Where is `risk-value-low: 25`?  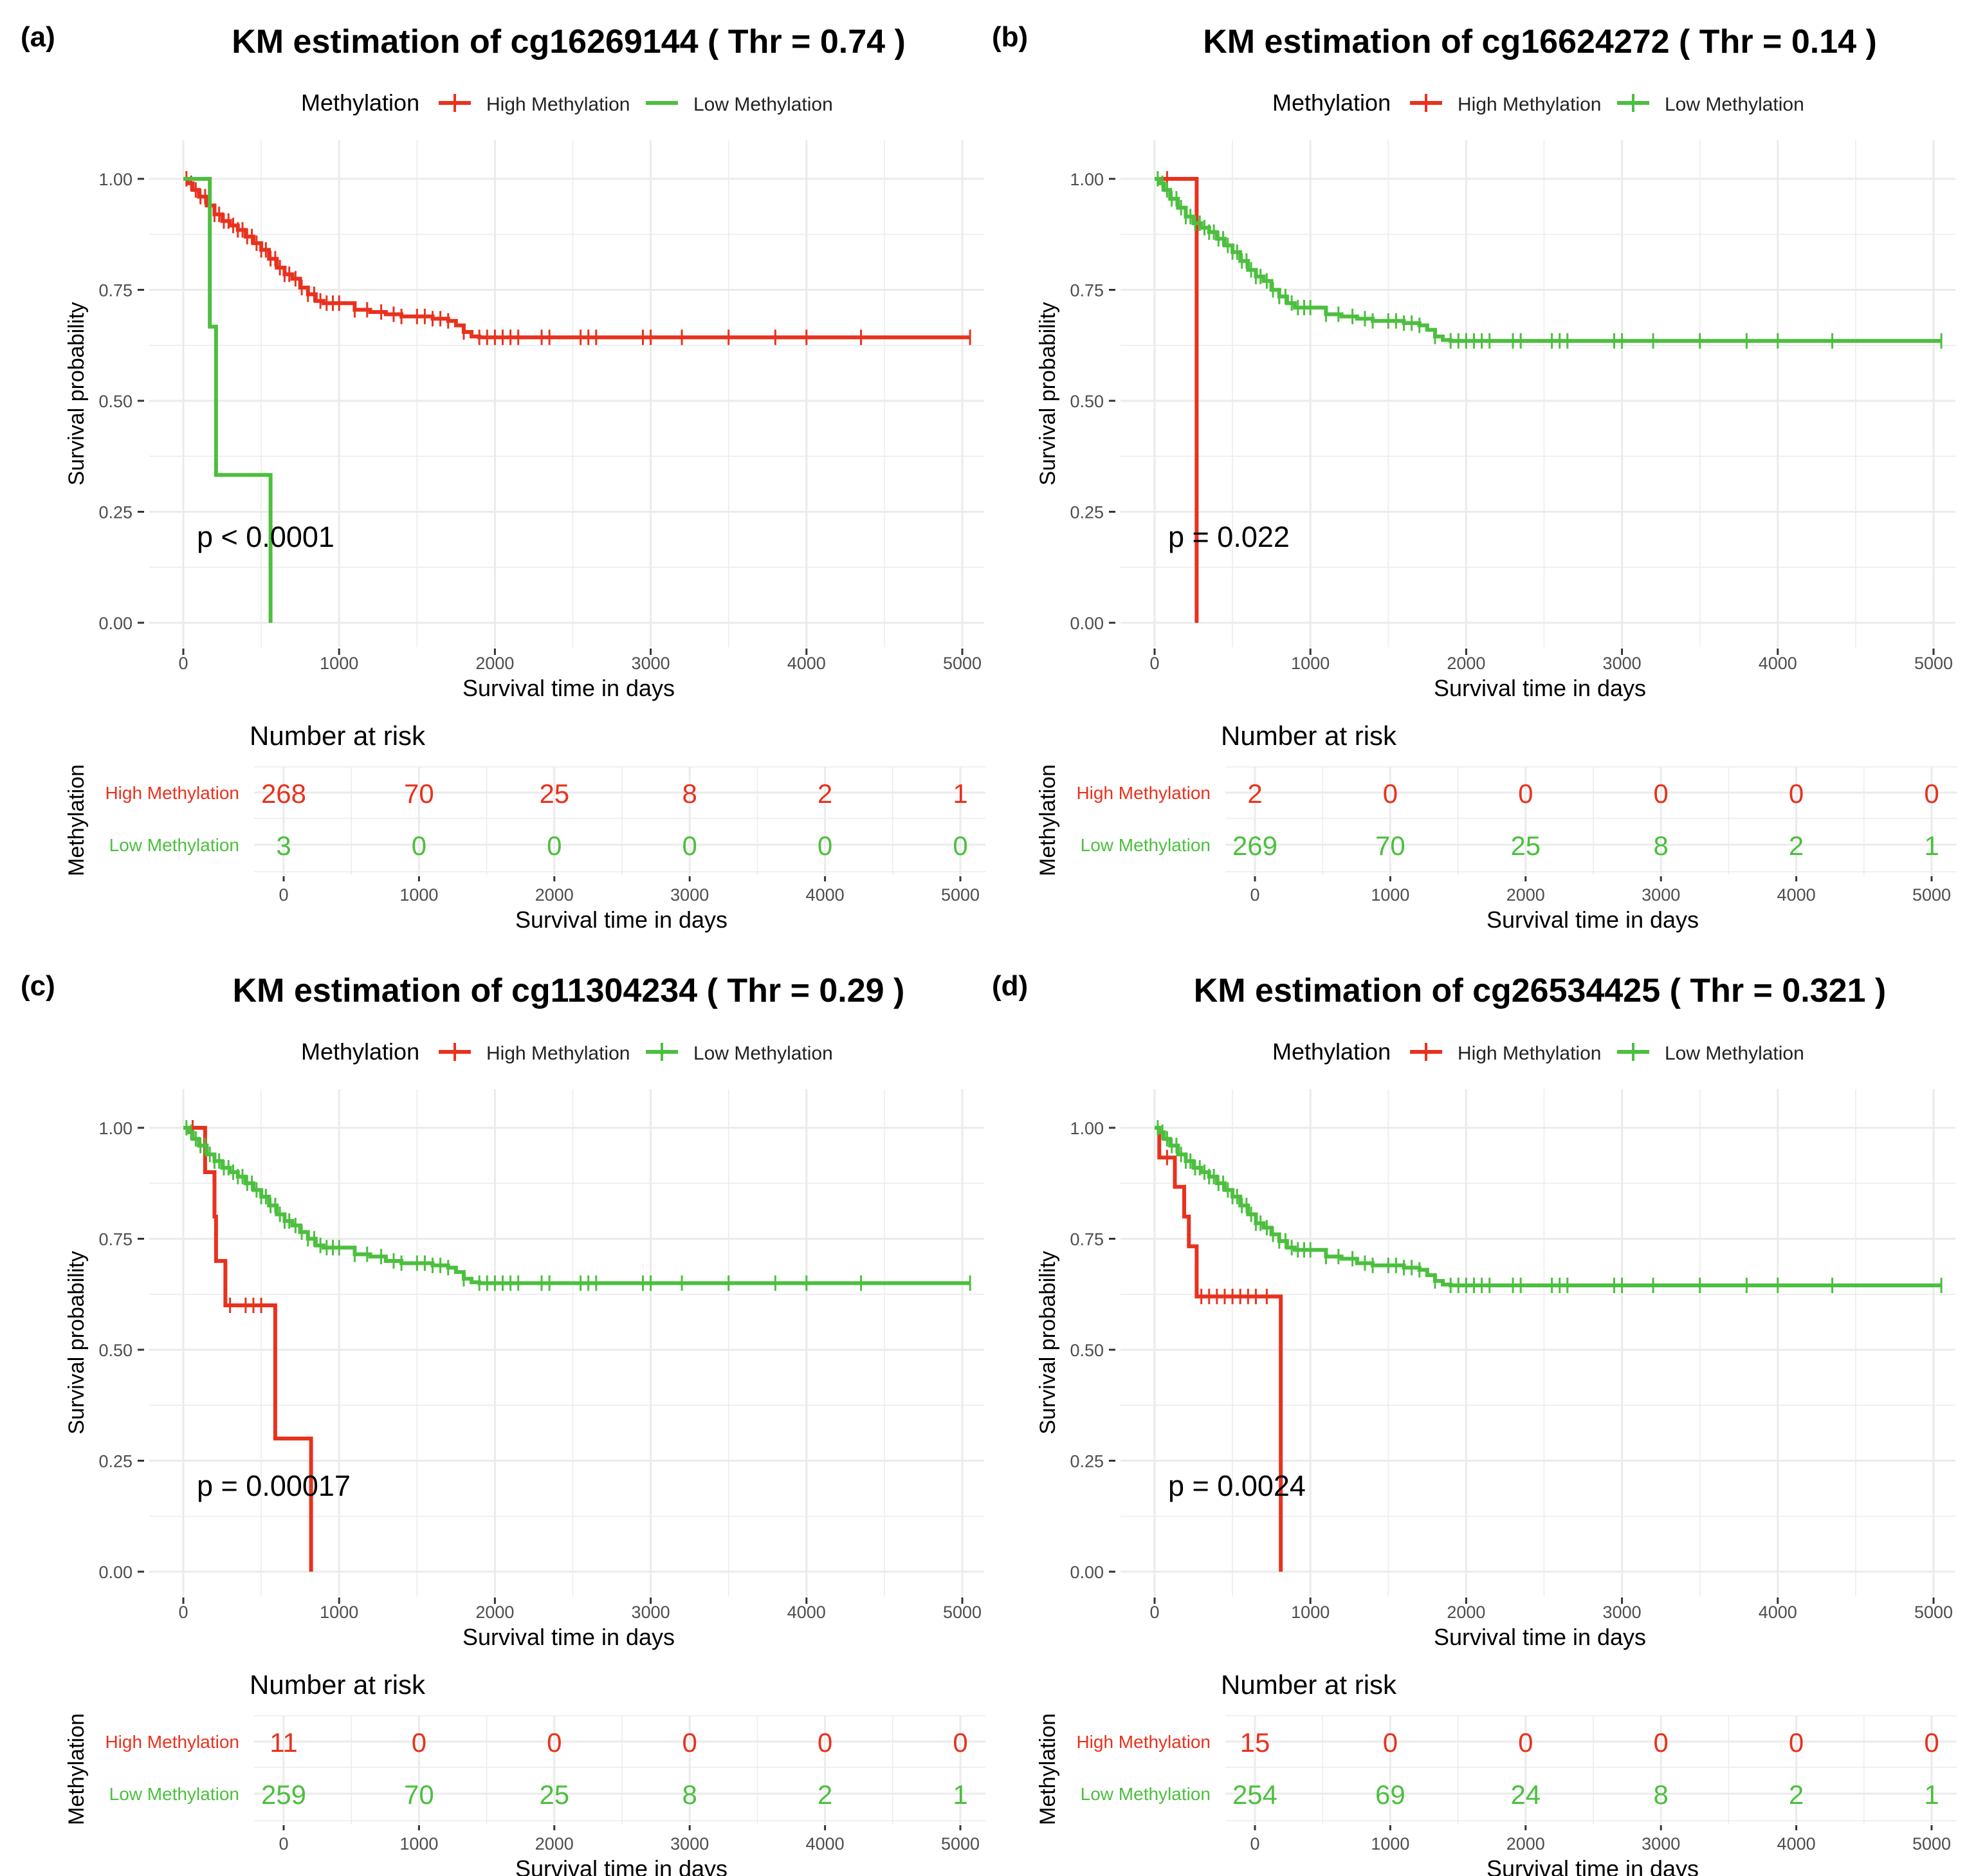
risk-value-low: 25 is located at coordinates (554, 1794).